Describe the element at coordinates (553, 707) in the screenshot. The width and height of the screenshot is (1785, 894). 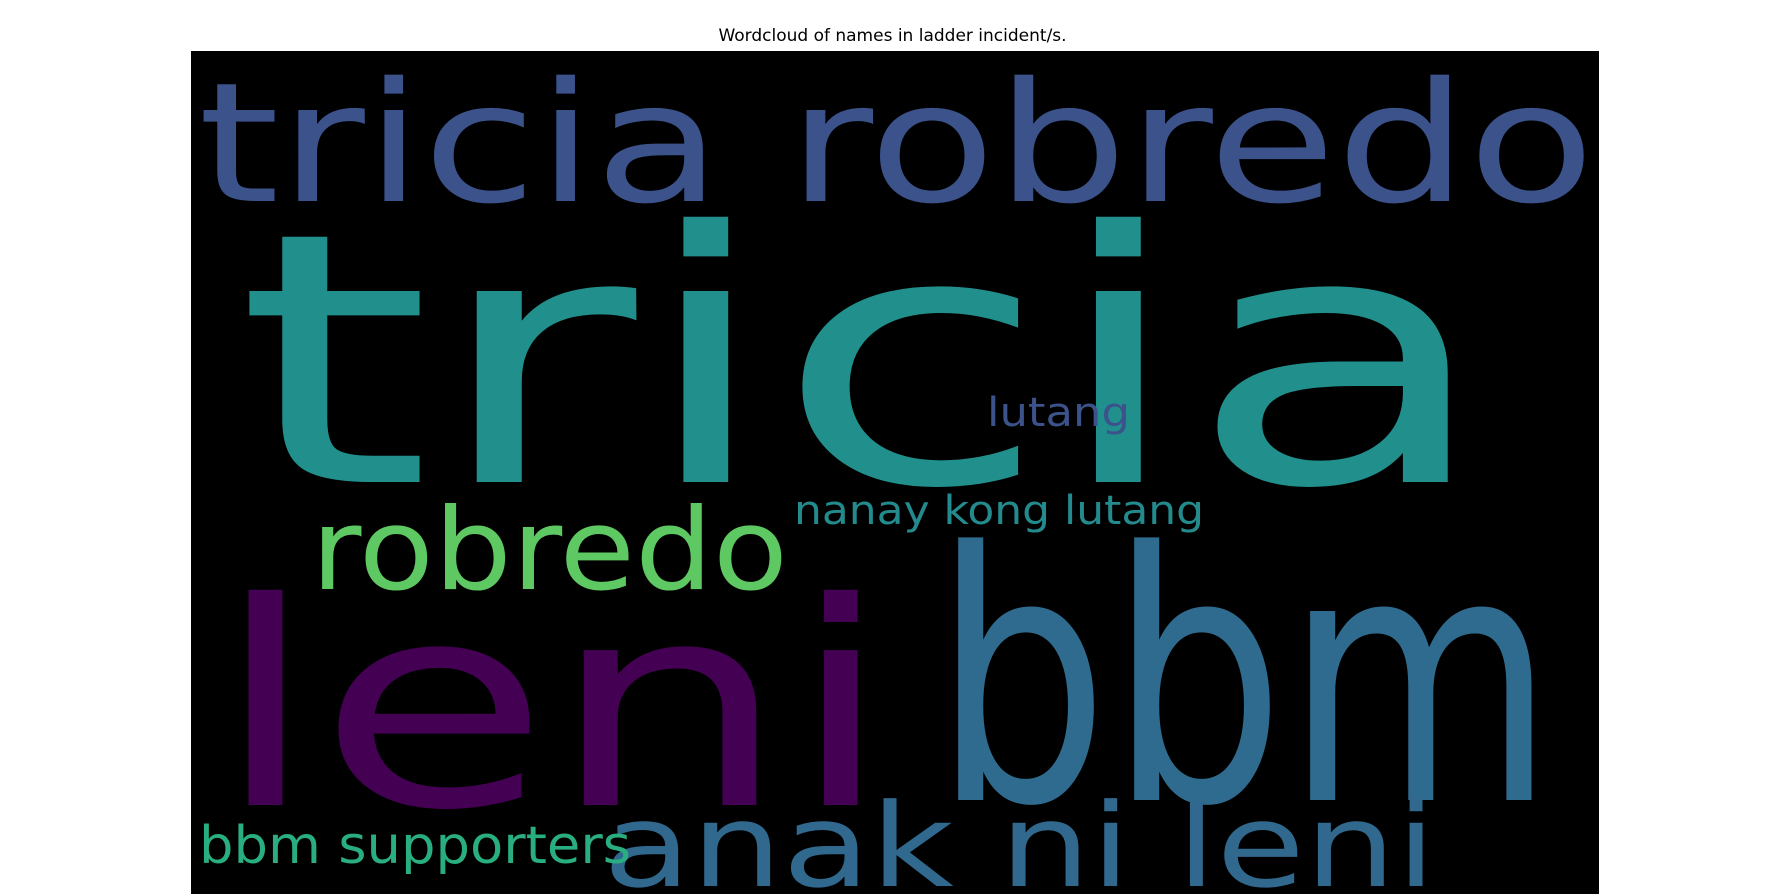
I see `word-leni: leni` at that location.